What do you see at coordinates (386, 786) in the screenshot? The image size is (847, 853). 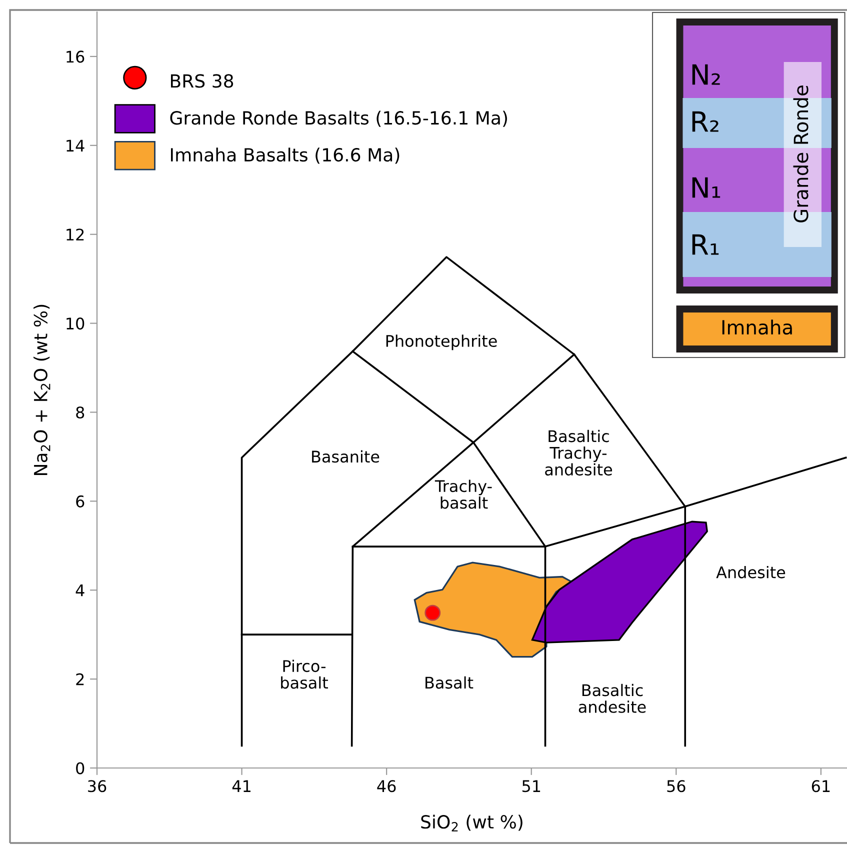 I see `x-tick-label: 46` at bounding box center [386, 786].